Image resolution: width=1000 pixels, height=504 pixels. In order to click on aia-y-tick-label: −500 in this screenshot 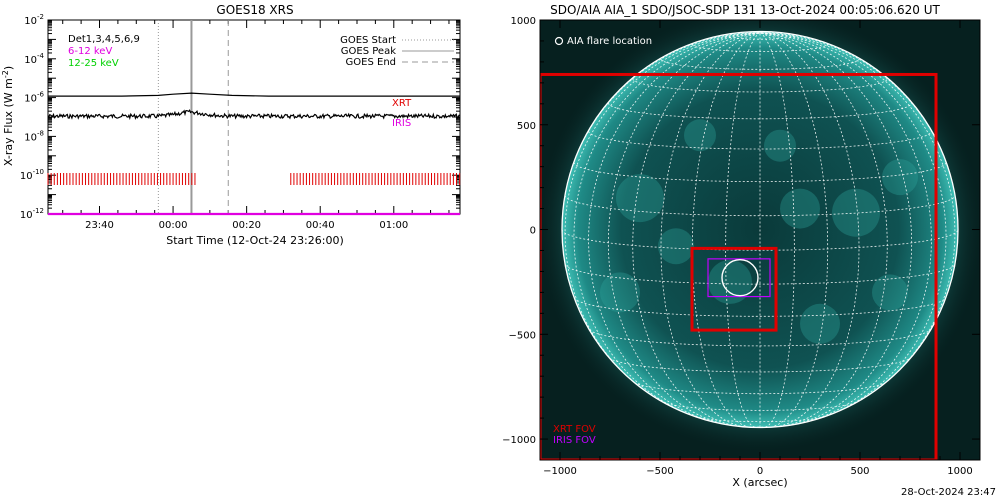, I will do `click(522, 335)`.